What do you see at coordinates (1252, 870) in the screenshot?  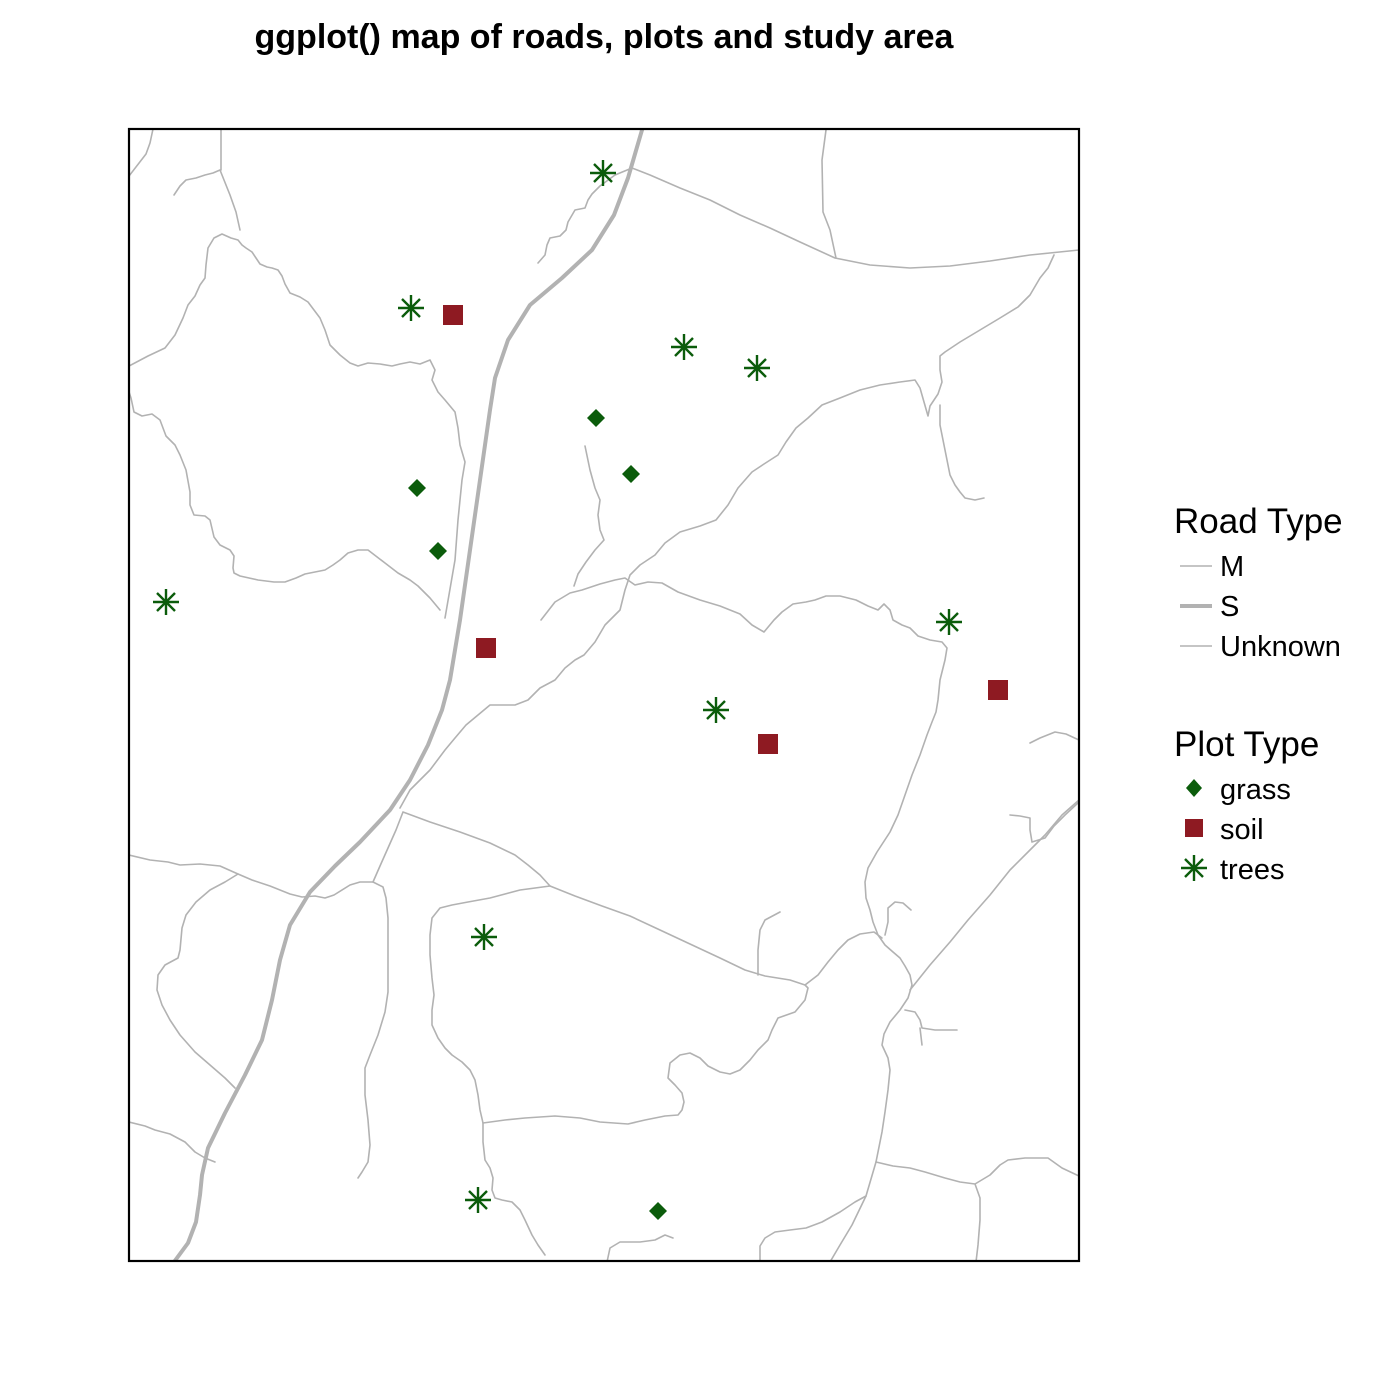 I see `legend-trees-label: trees` at bounding box center [1252, 870].